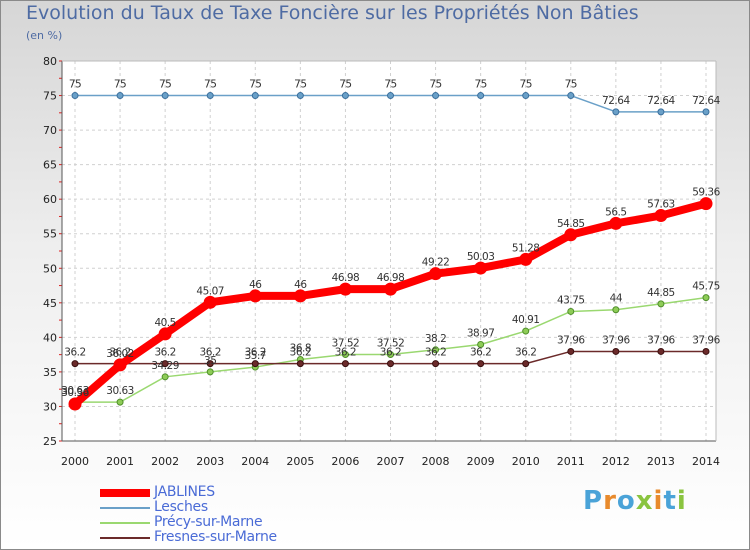  I want to click on data-point-precy-2010, so click(526, 331).